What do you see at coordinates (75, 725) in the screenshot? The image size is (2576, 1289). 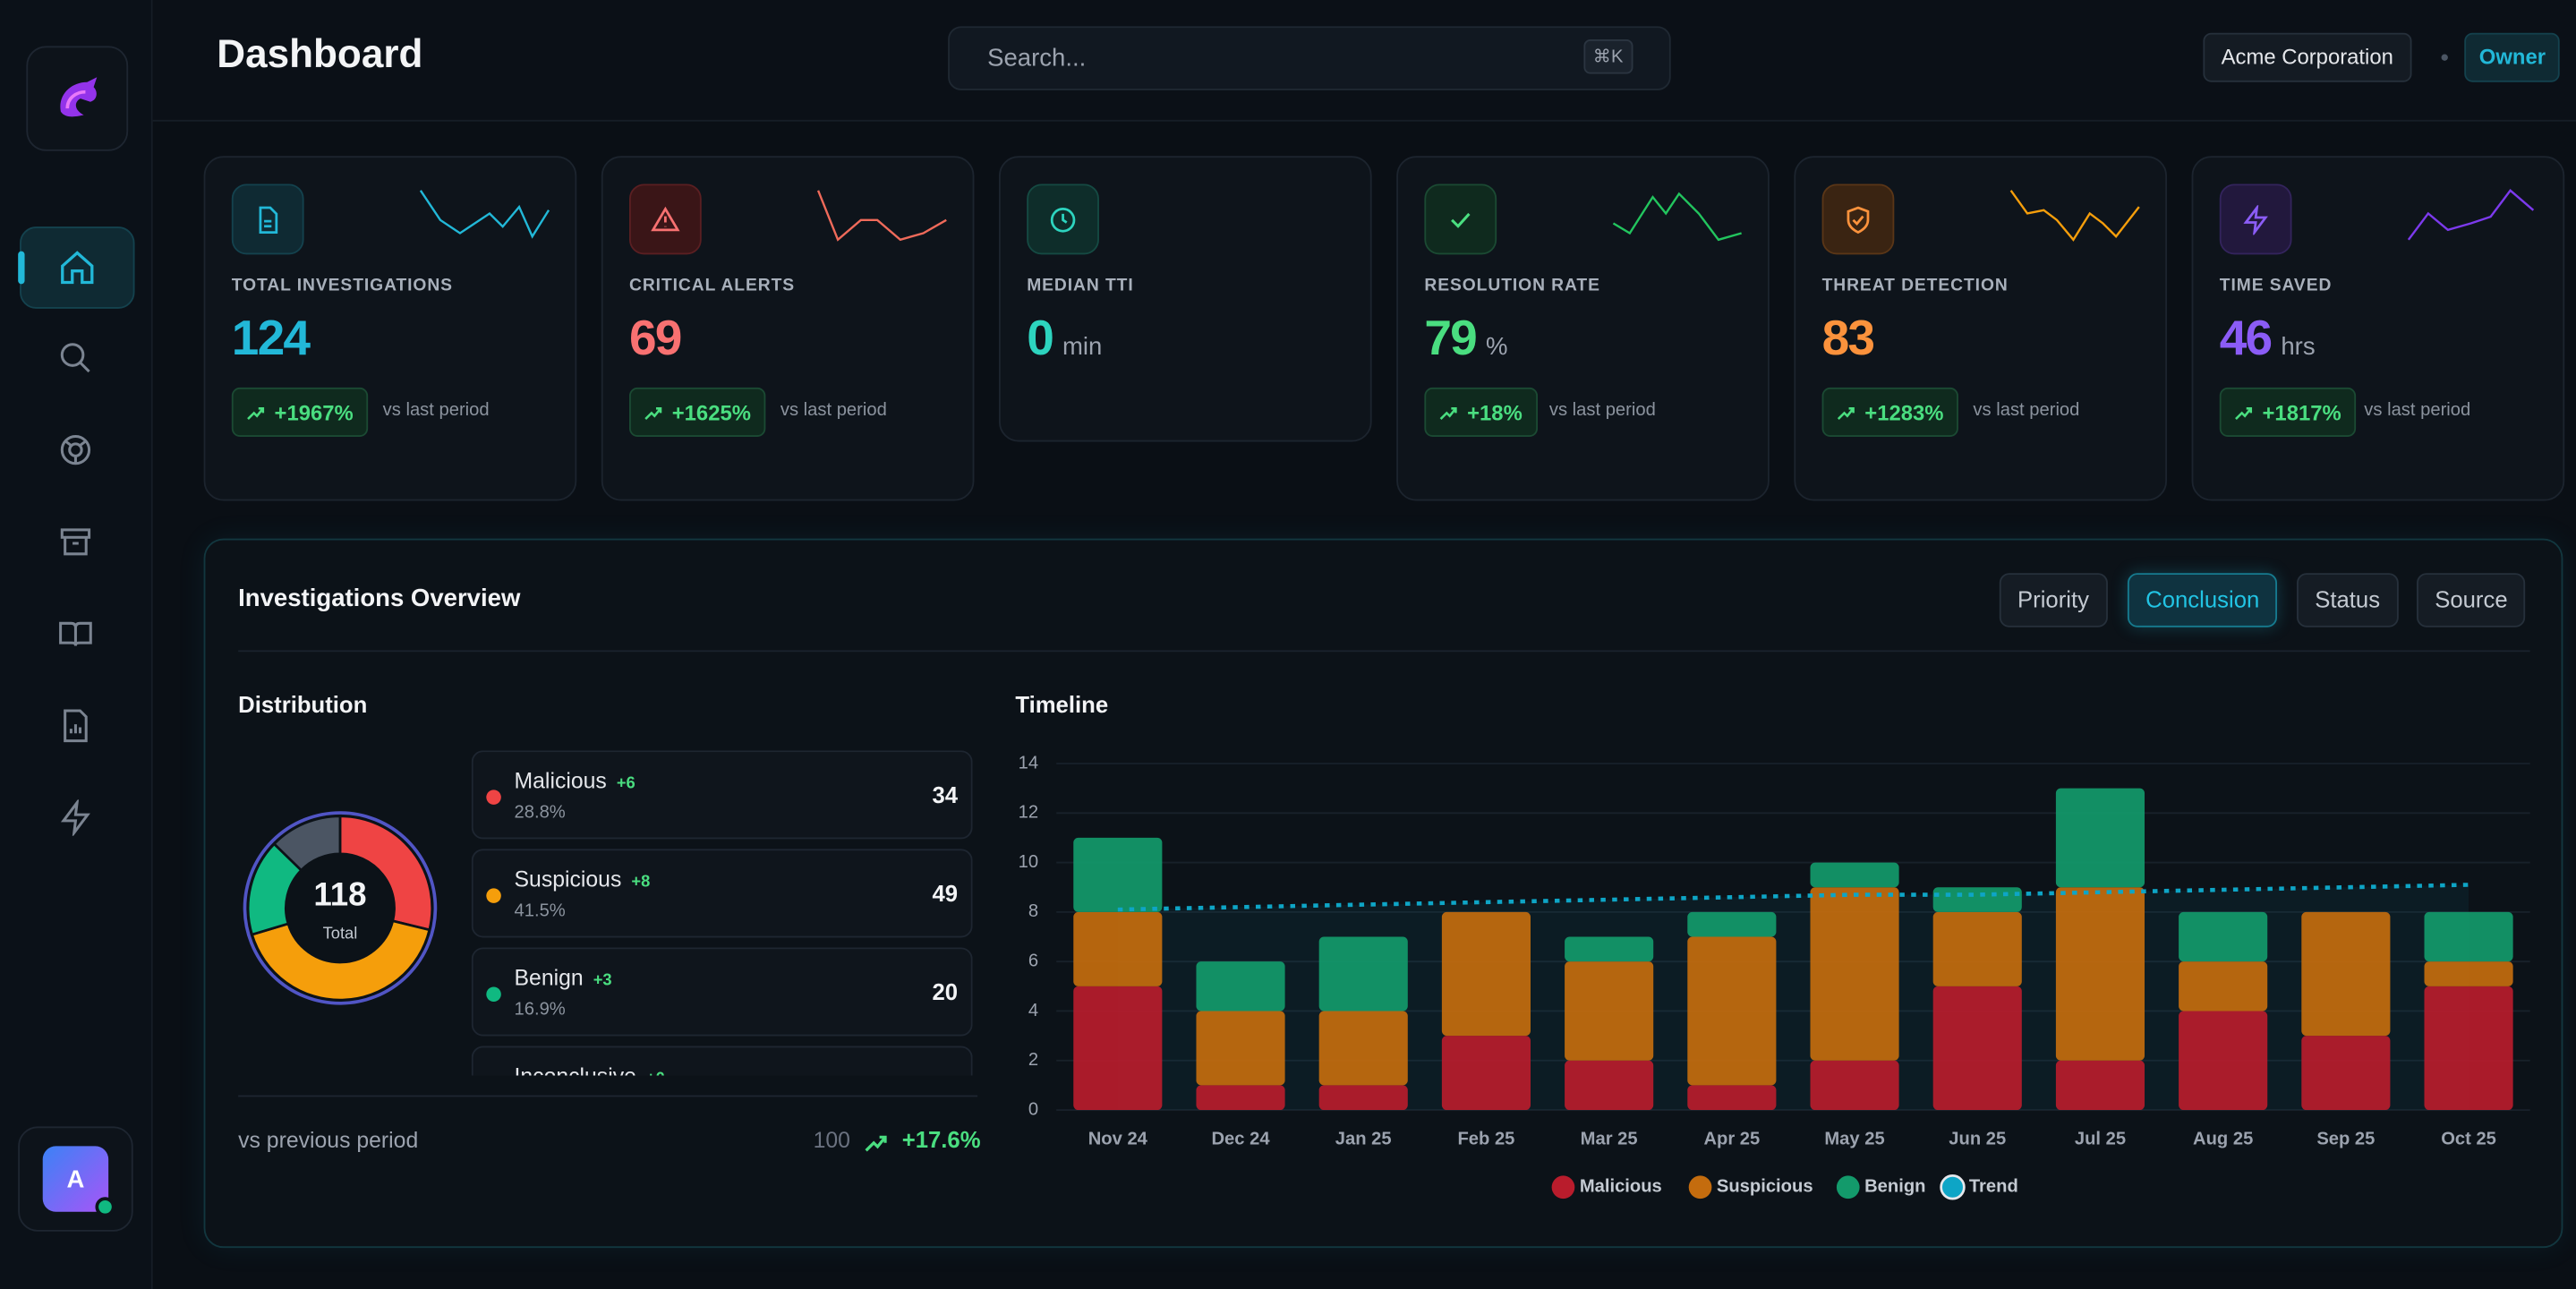 I see `nav-reports` at bounding box center [75, 725].